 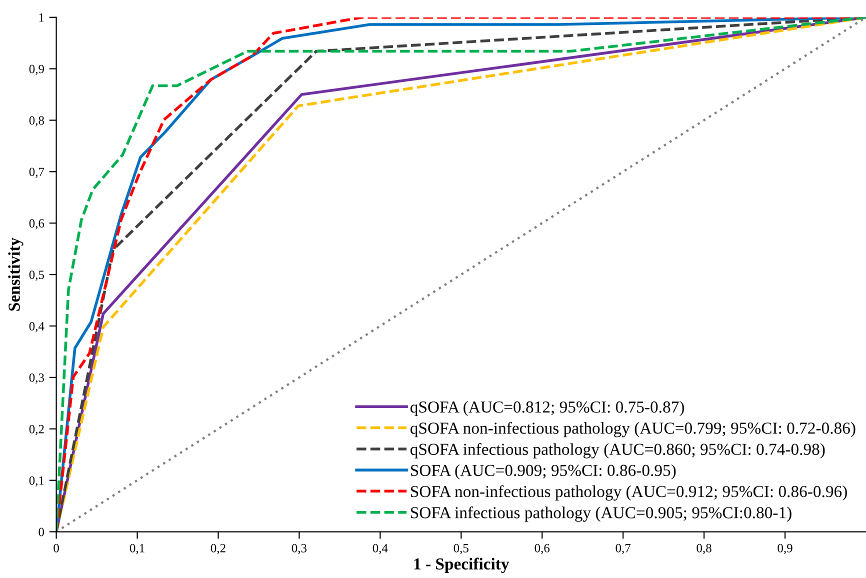 What do you see at coordinates (542, 549) in the screenshot?
I see `x-tick-label: 0,6` at bounding box center [542, 549].